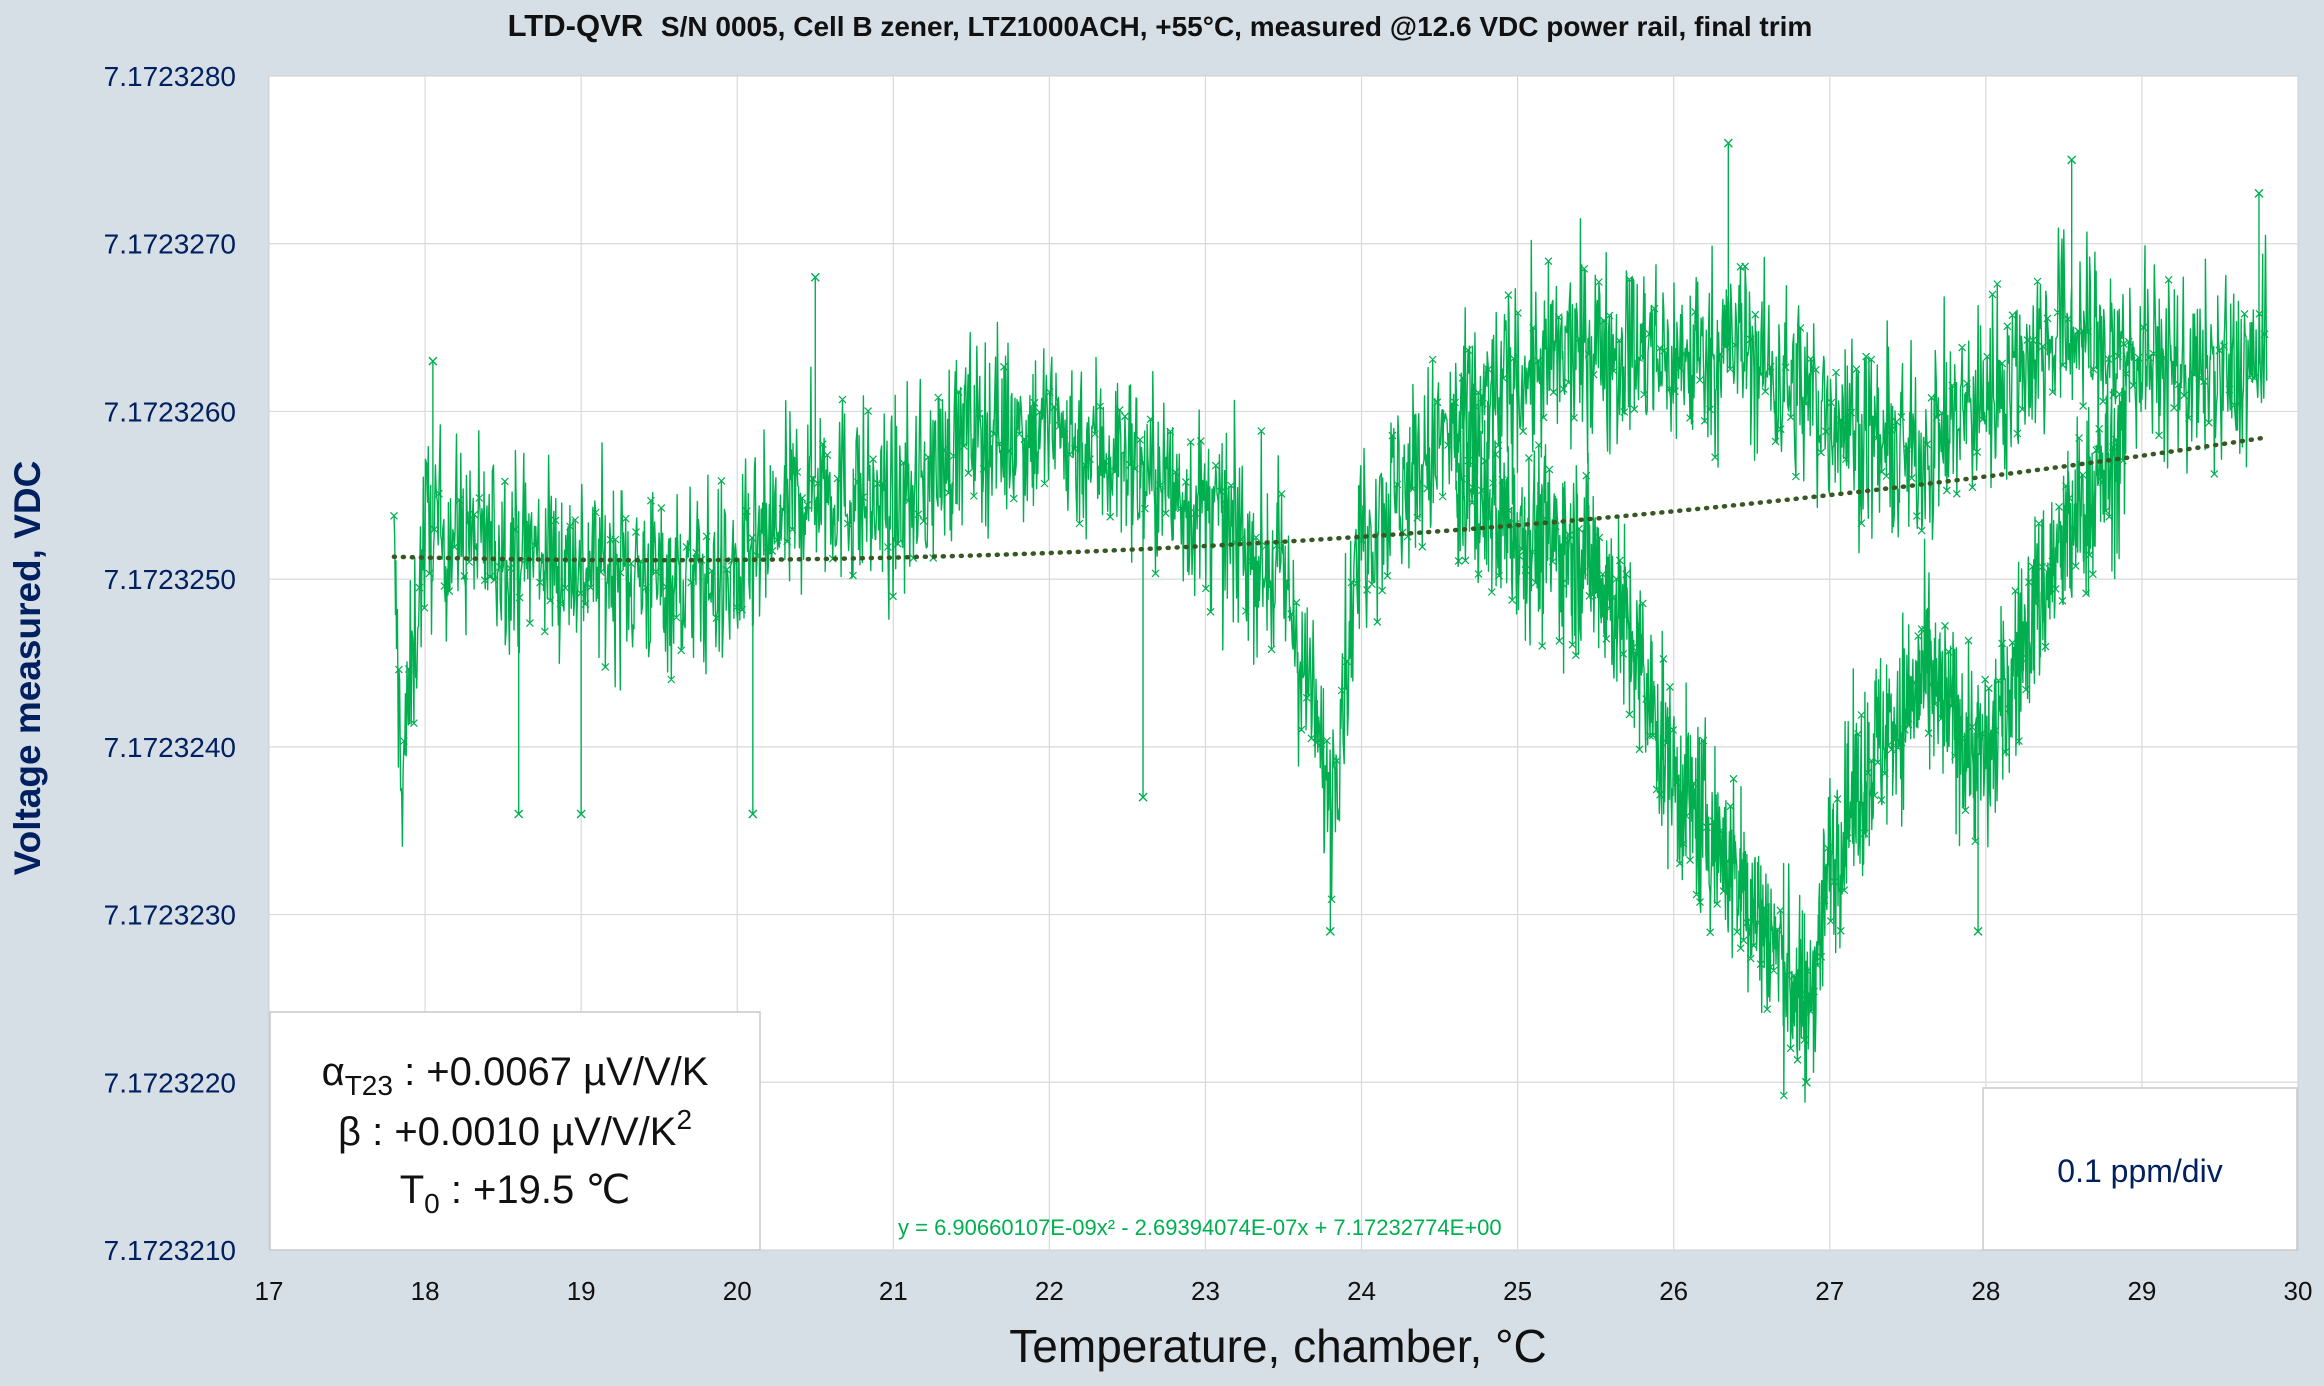  I want to click on x-tick-label: 28, so click(1985, 1291).